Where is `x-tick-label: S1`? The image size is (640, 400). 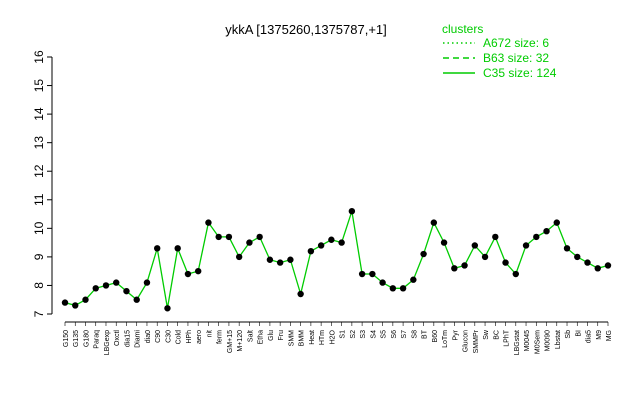
x-tick-label: S1 is located at coordinates (343, 334).